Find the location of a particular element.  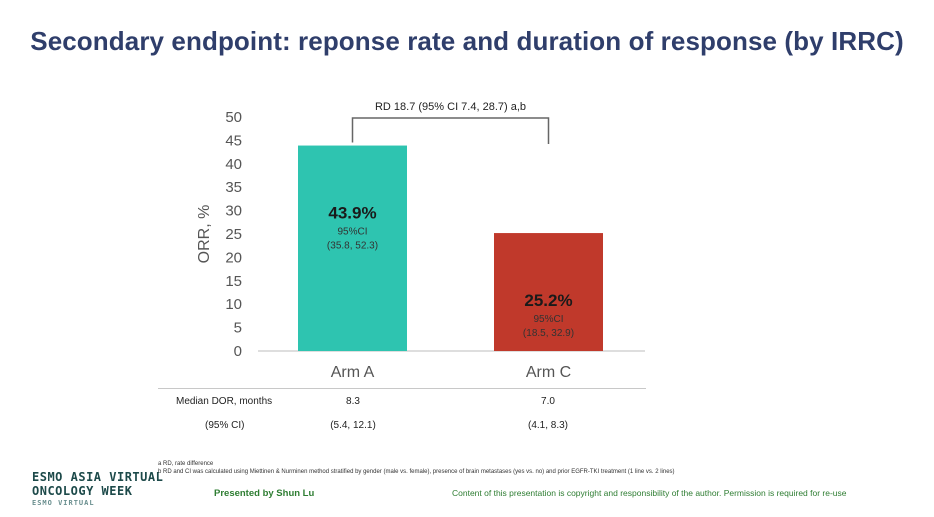

dor-row-label: Median DOR, months is located at coordinates (224, 401).